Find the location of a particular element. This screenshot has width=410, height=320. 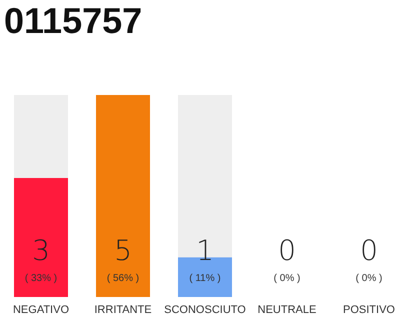

annotation: 5 is located at coordinates (123, 250).